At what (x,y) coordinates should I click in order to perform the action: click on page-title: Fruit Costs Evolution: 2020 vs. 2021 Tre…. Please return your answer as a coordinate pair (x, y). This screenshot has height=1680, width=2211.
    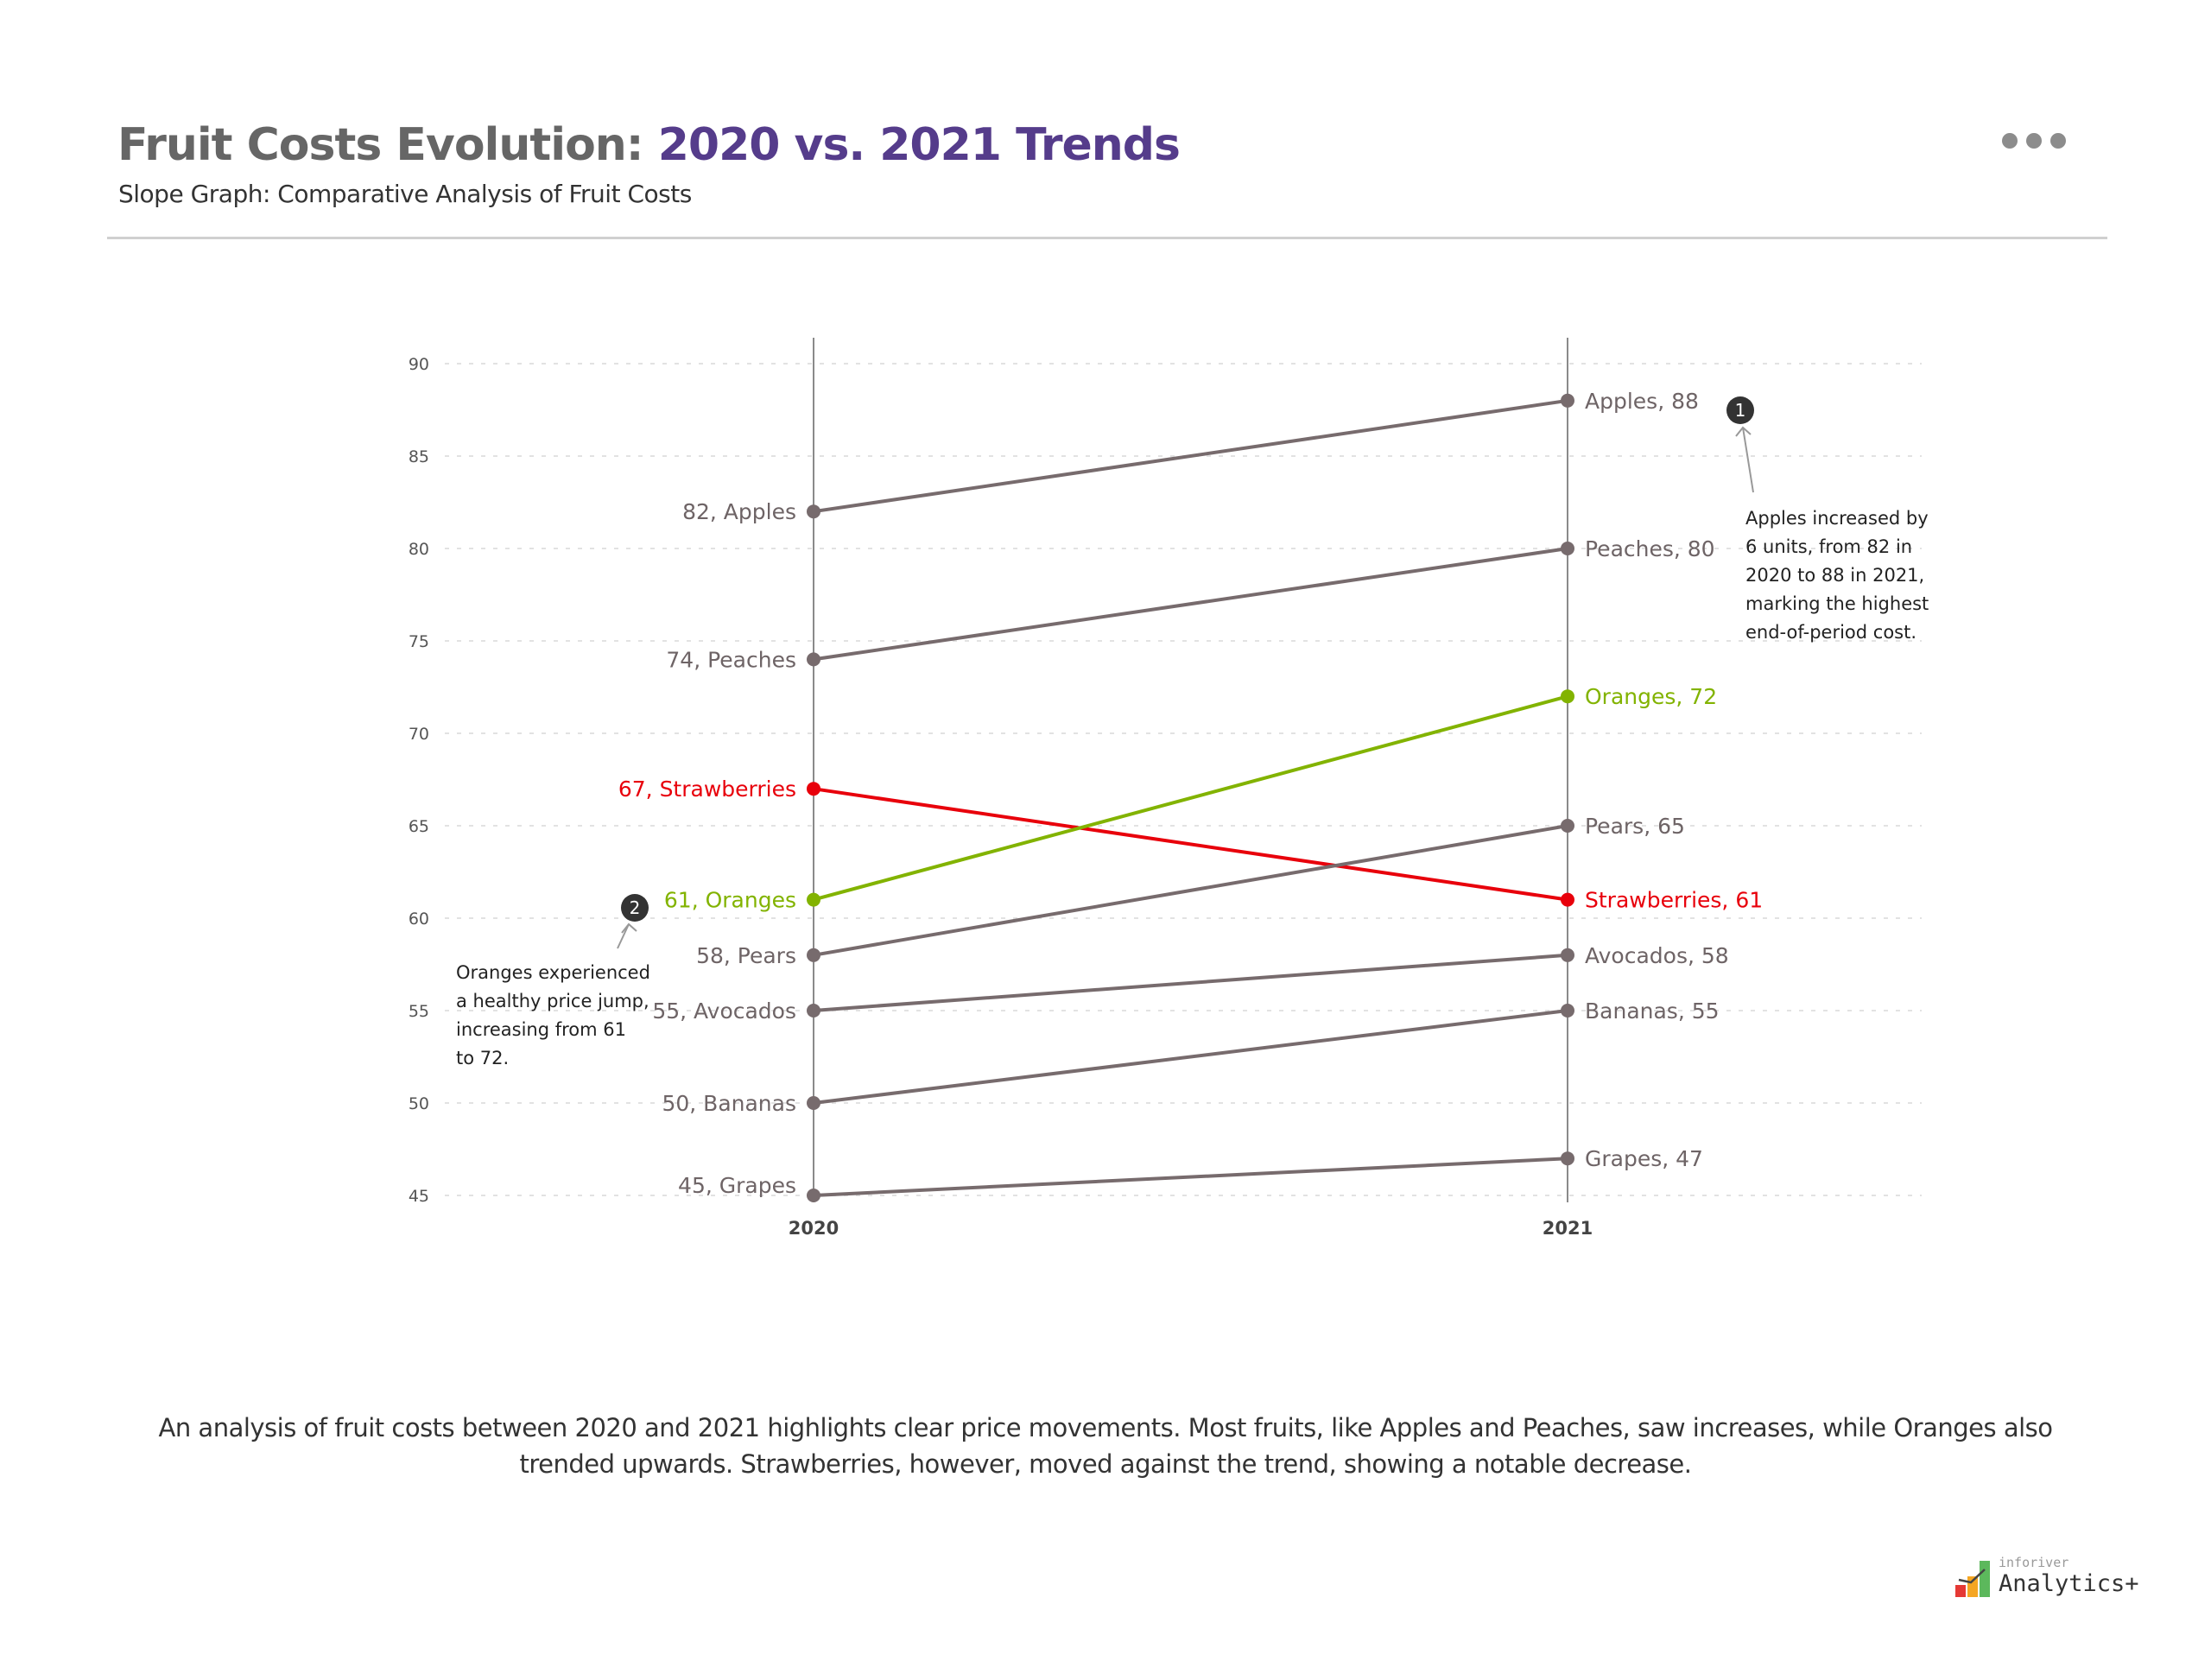
    Looking at the image, I should click on (649, 145).